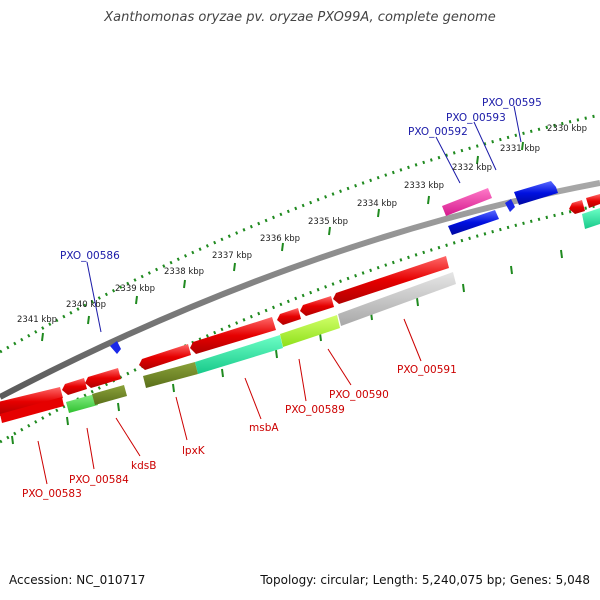  What do you see at coordinates (577, 207) in the screenshot?
I see `gene-small-rev-right` at bounding box center [577, 207].